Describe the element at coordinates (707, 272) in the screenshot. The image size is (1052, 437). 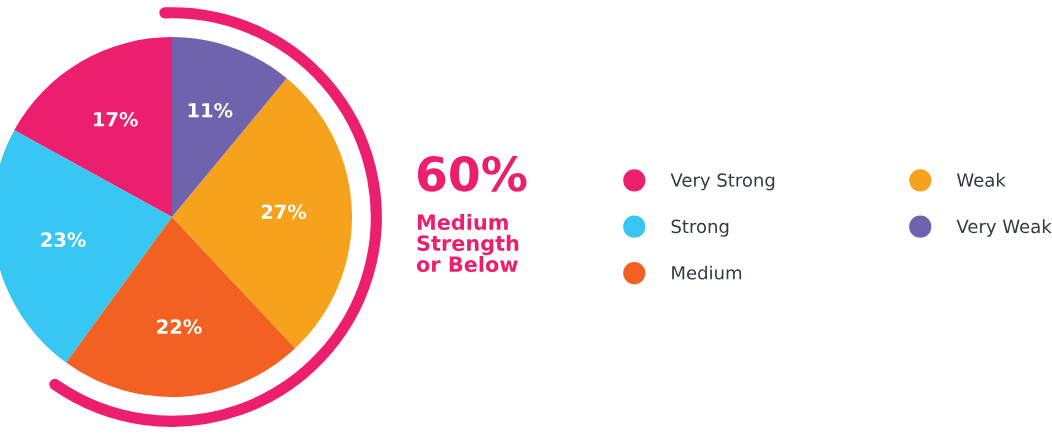
I see `legend-label: Medium` at that location.